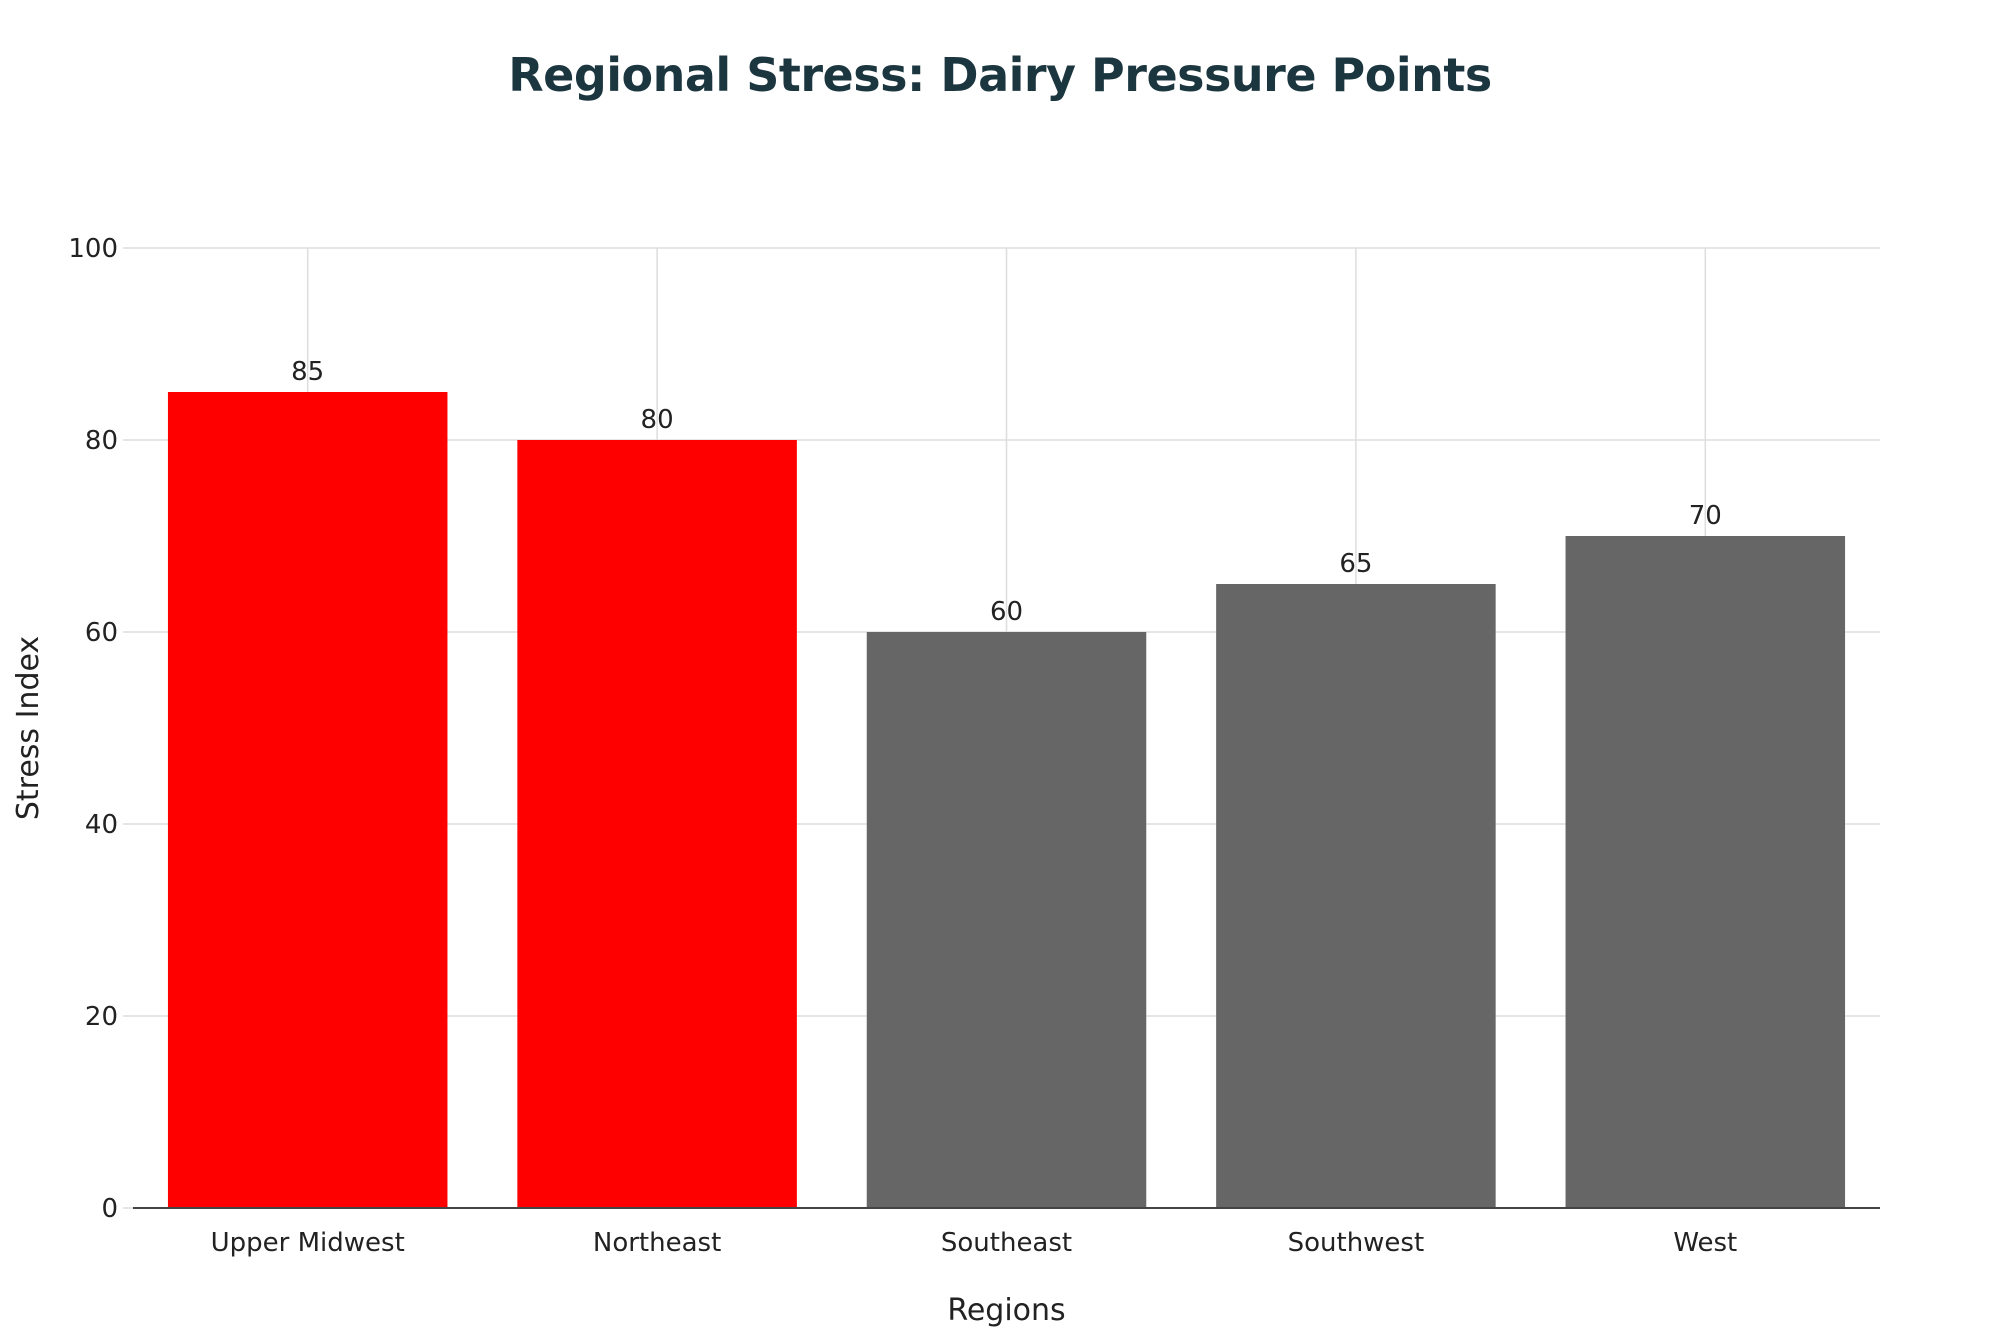 This screenshot has height=1333, width=2000. I want to click on y-tick-label: 40, so click(101, 825).